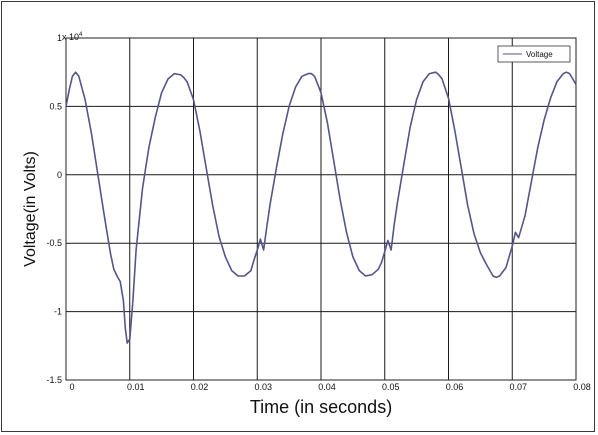 The height and width of the screenshot is (435, 598). Describe the element at coordinates (582, 387) in the screenshot. I see `x-tick-label: 0.08` at that location.